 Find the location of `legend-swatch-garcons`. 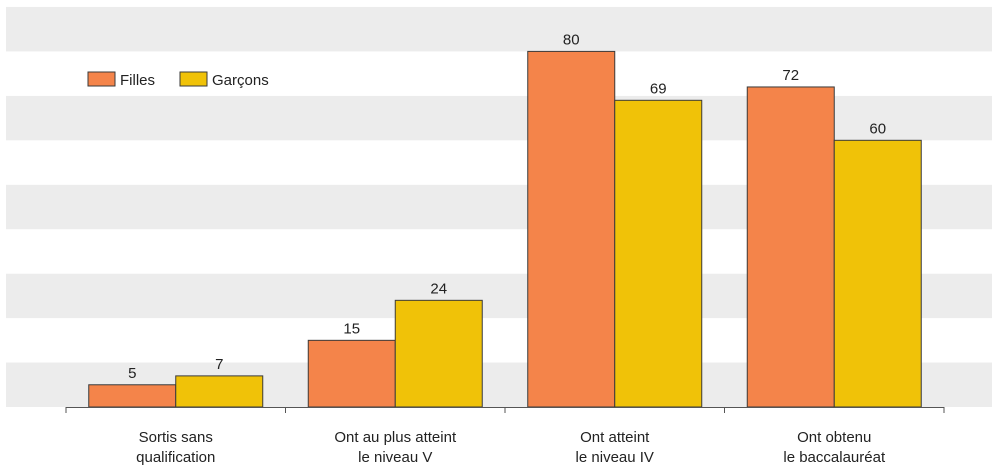

legend-swatch-garcons is located at coordinates (193, 79).